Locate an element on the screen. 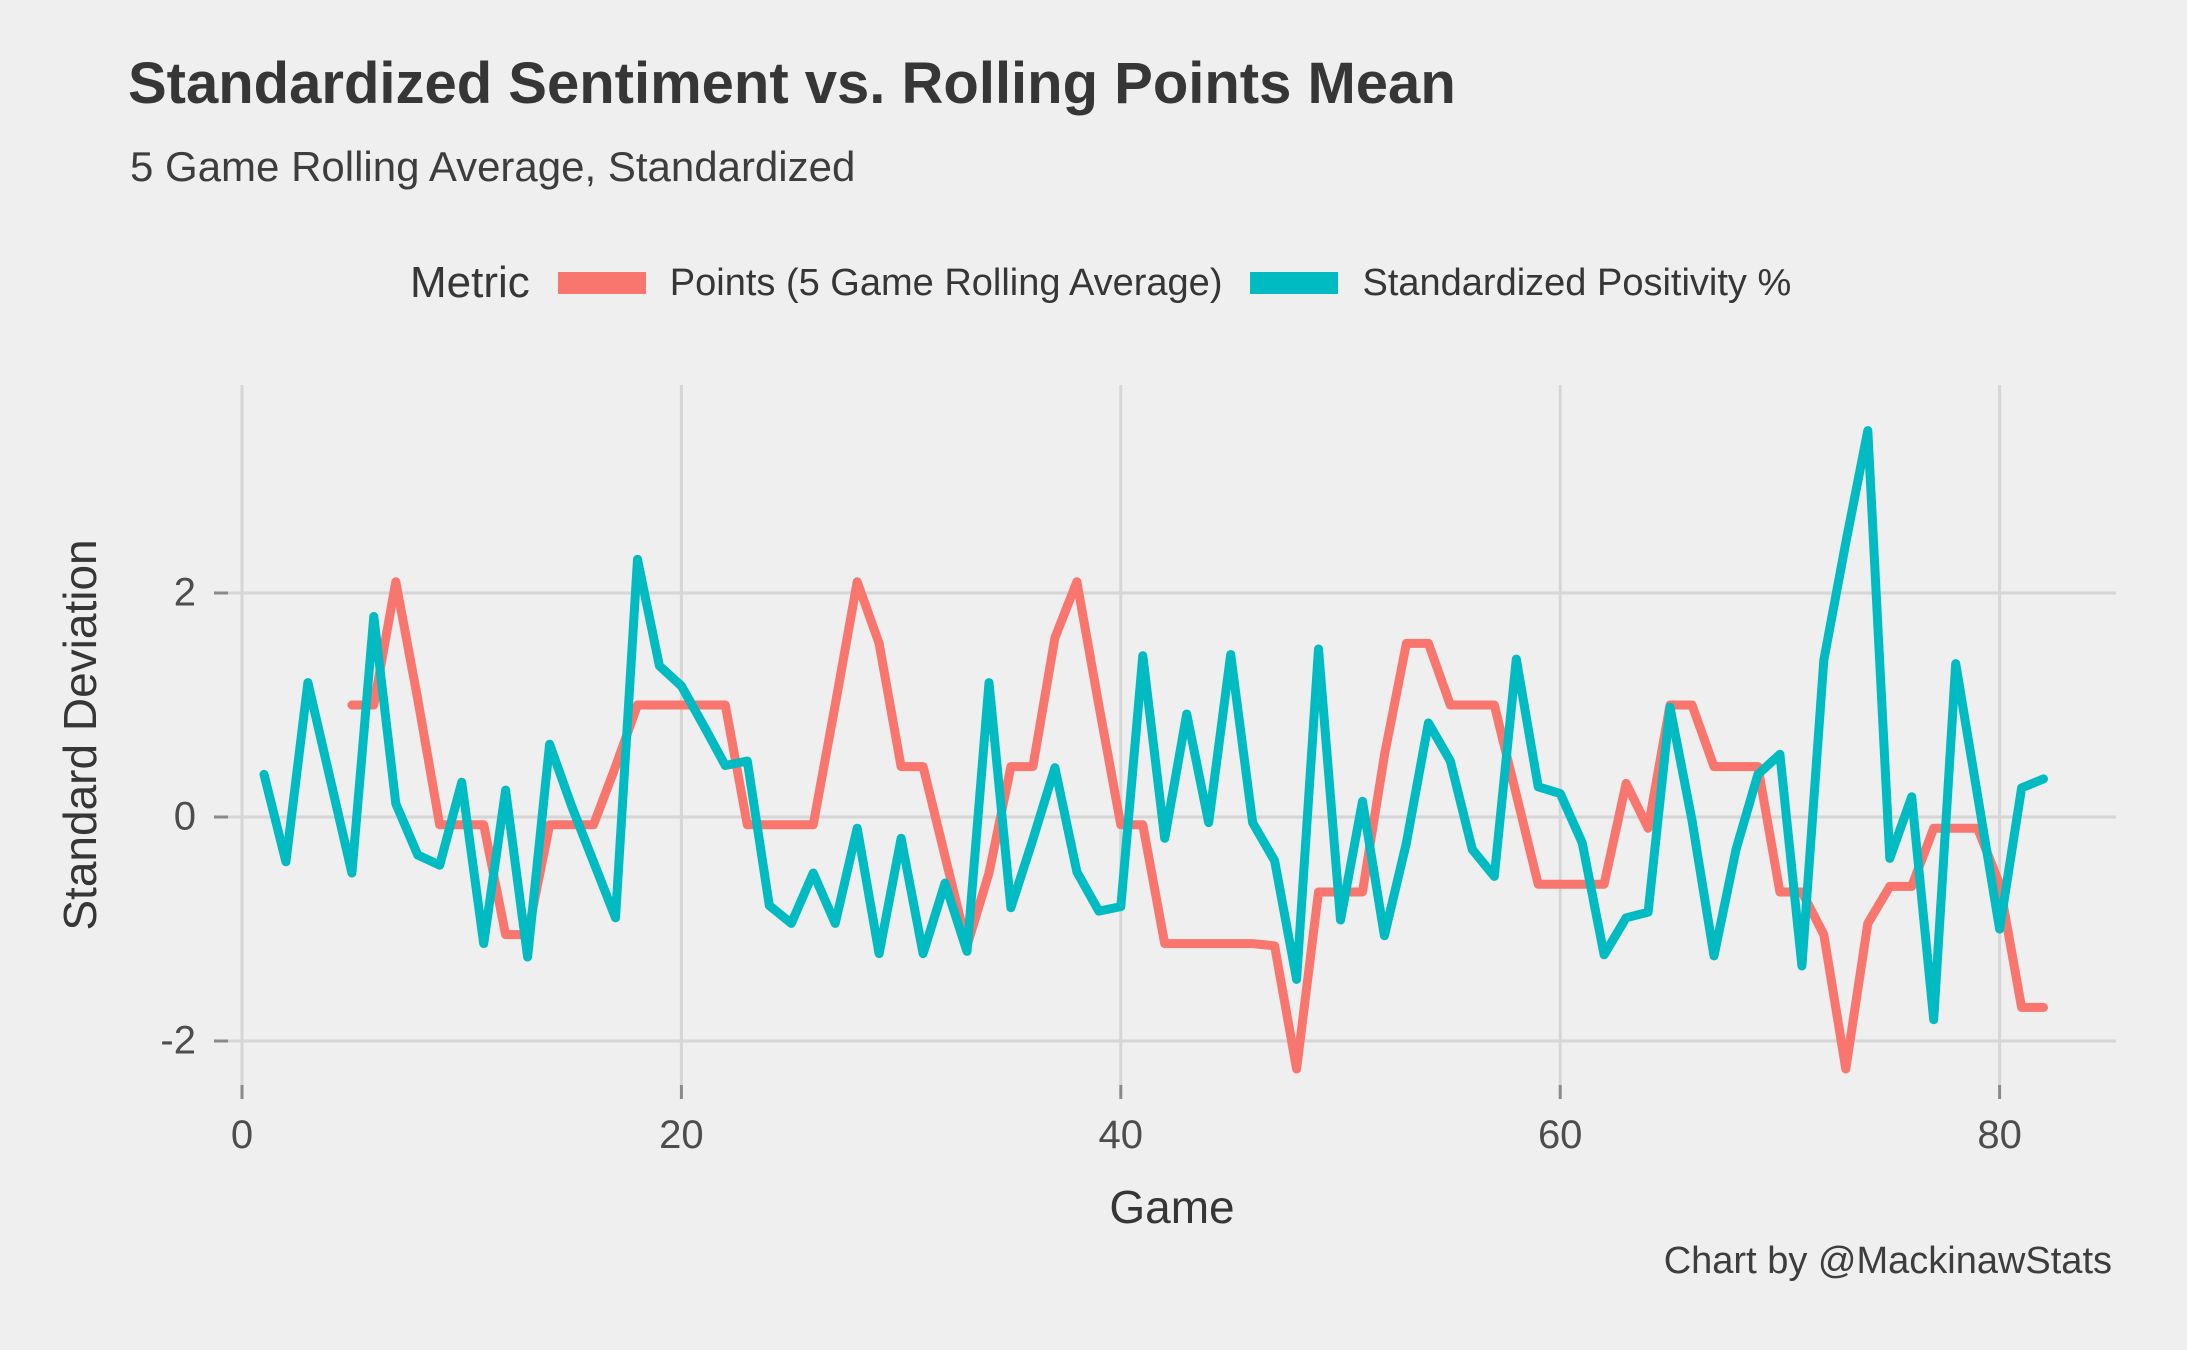  x-tick-label: 60 is located at coordinates (1560, 1135).